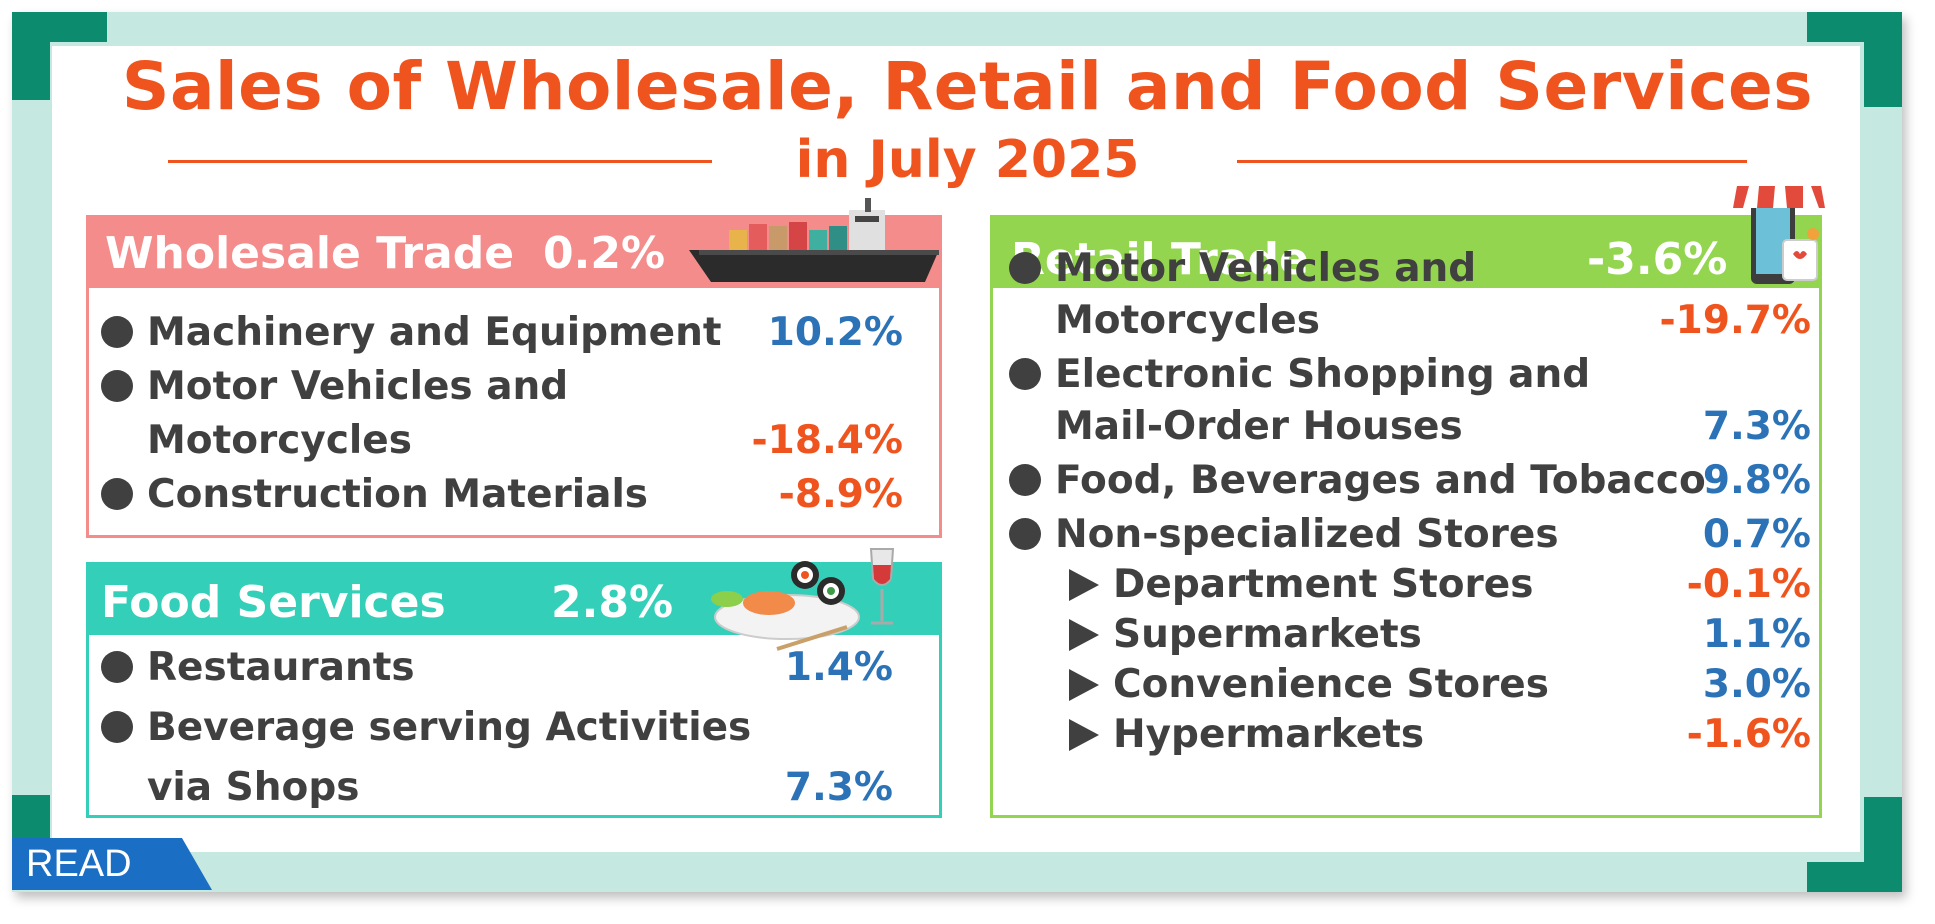 Image resolution: width=1935 pixels, height=924 pixels. Describe the element at coordinates (258, 667) in the screenshot. I see `list-item: Restaurants` at that location.